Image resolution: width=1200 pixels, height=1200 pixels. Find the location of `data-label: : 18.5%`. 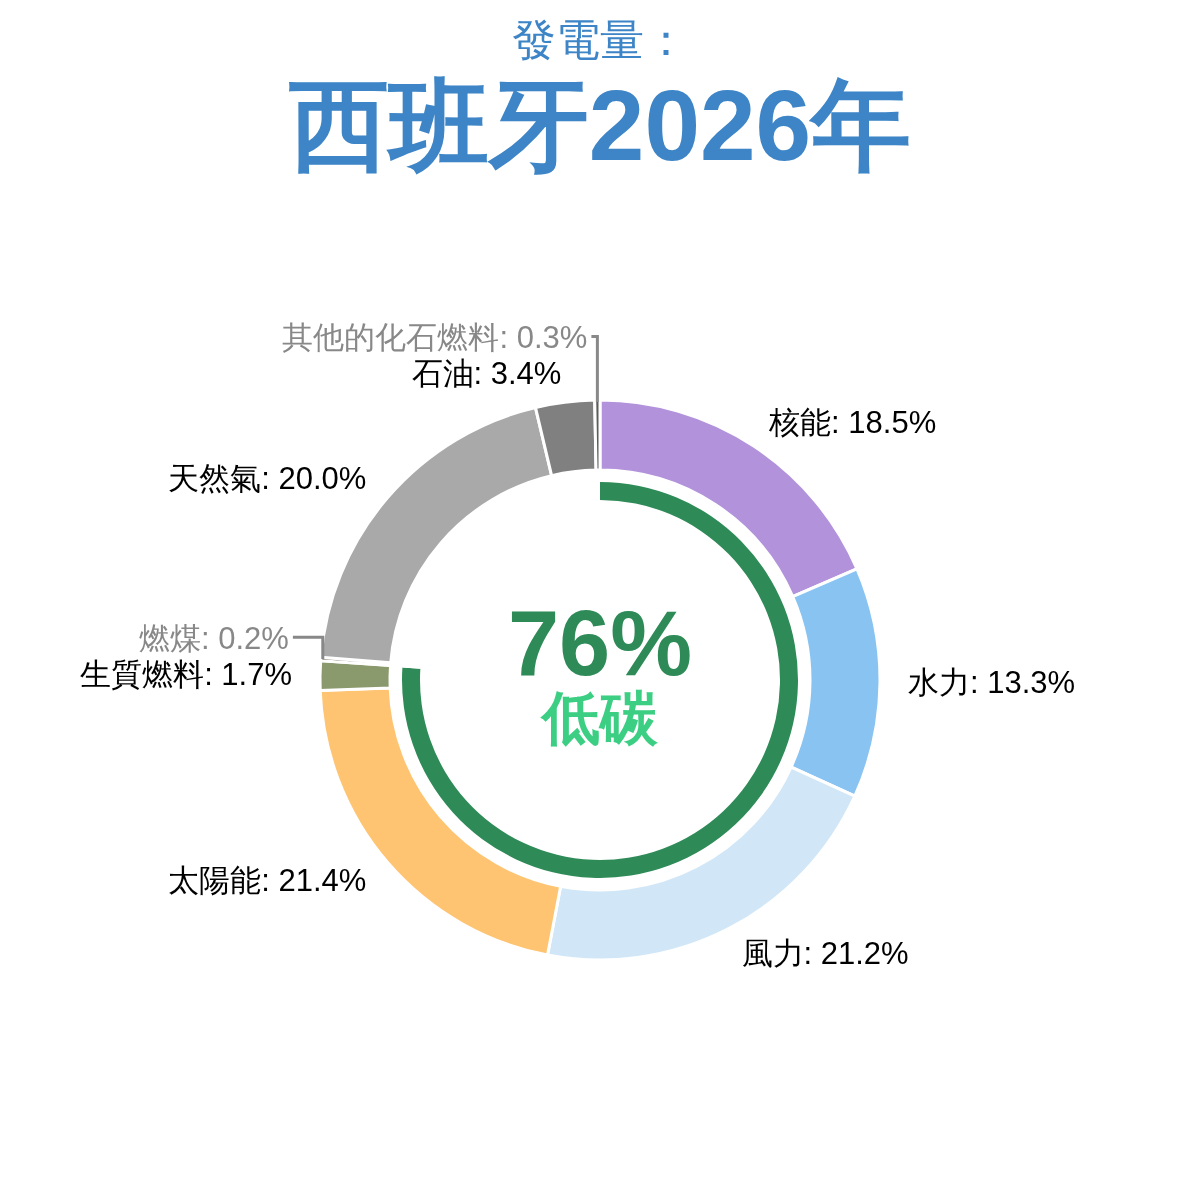

data-label: : 18.5% is located at coordinates (884, 422).